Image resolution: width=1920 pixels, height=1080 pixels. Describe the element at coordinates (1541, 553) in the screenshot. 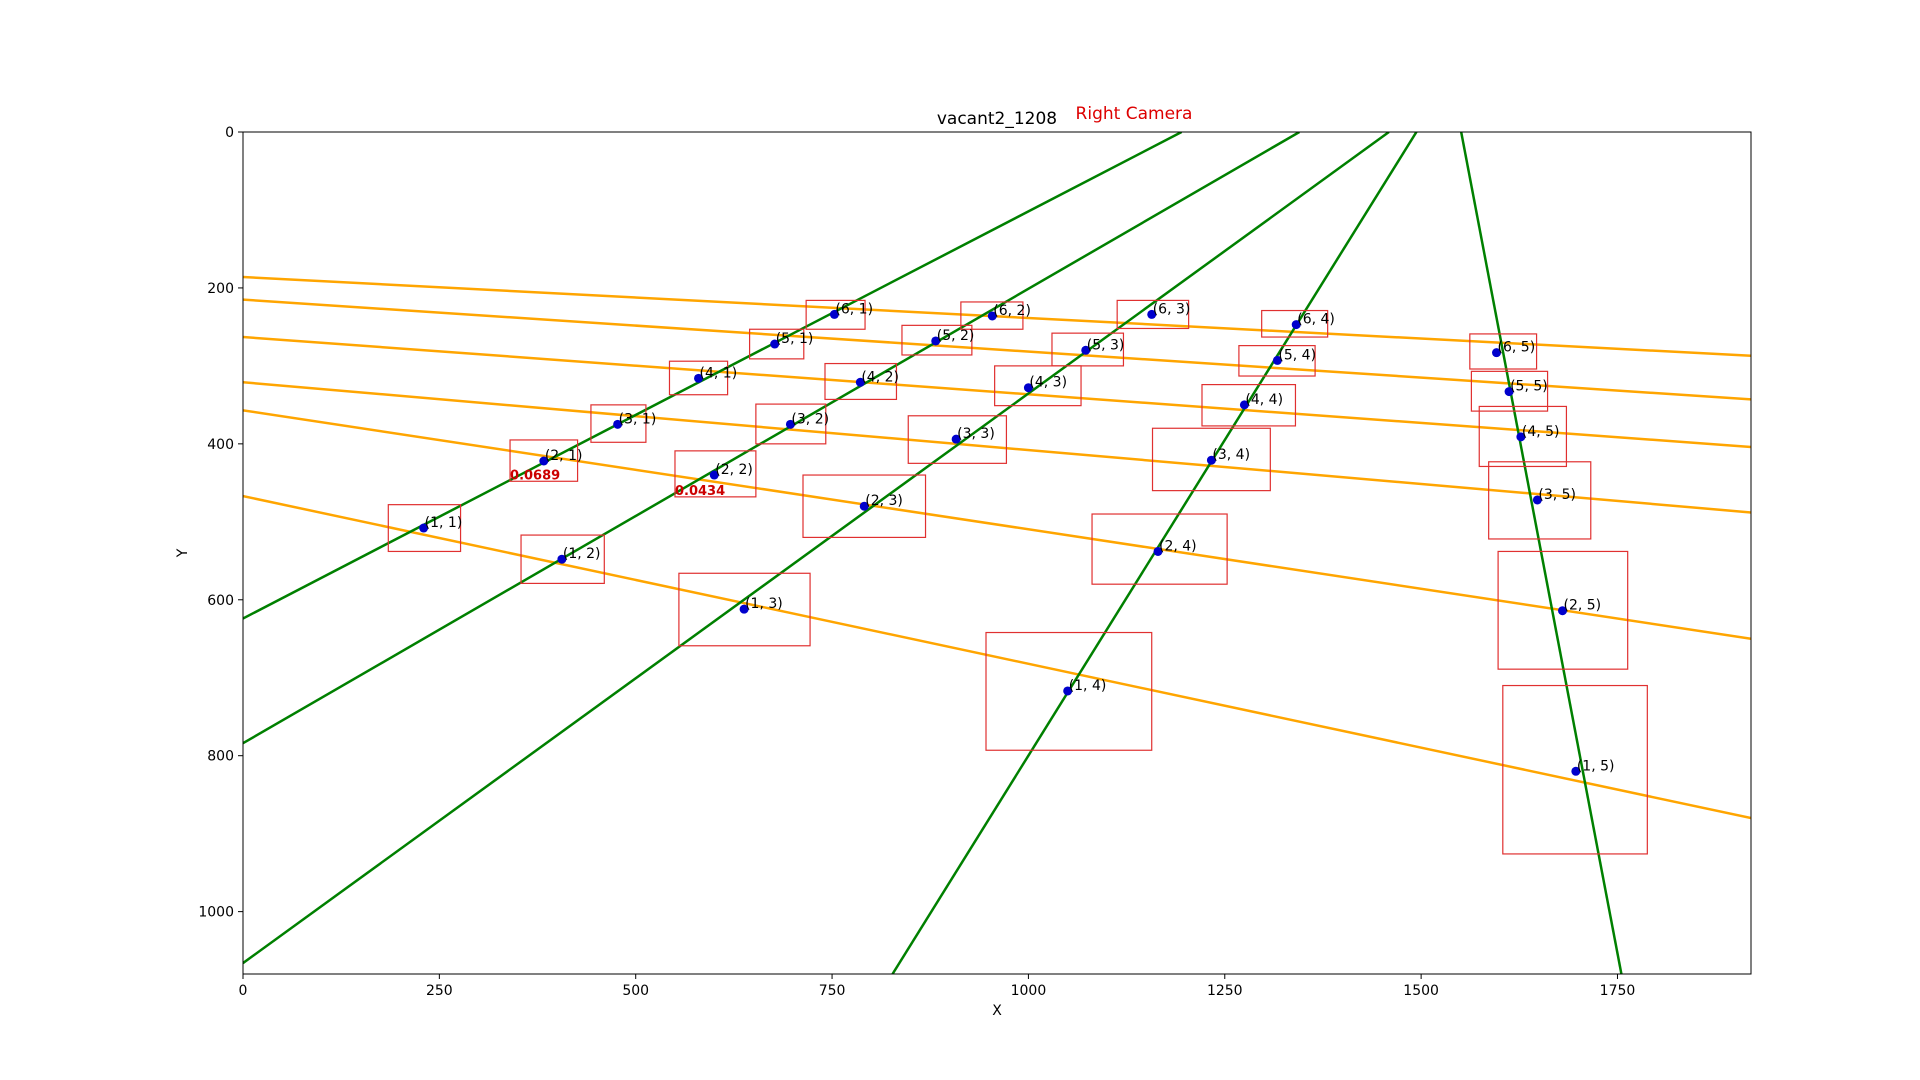

I see `column-fit-line` at that location.